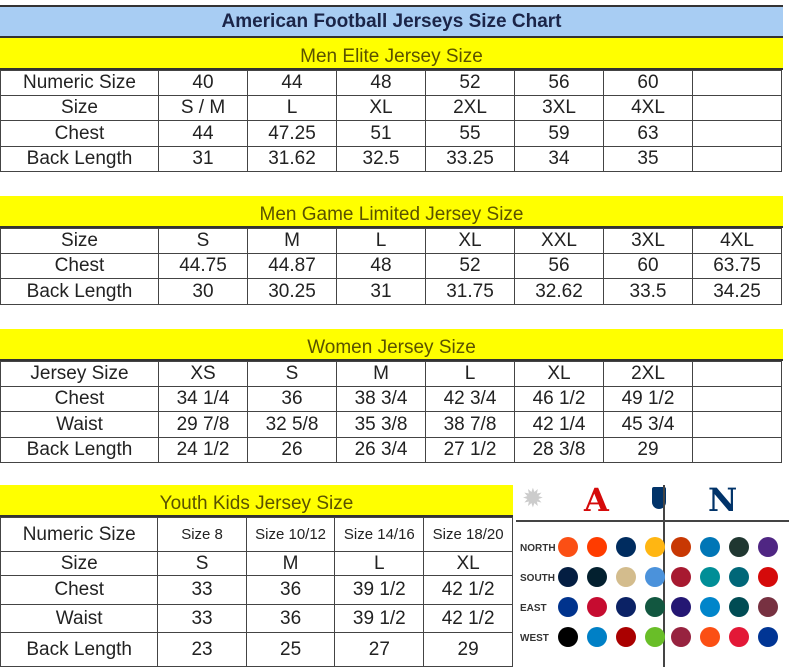 The width and height of the screenshot is (789, 667). I want to click on section-heading: Men Elite Jersey Size, so click(391, 54).